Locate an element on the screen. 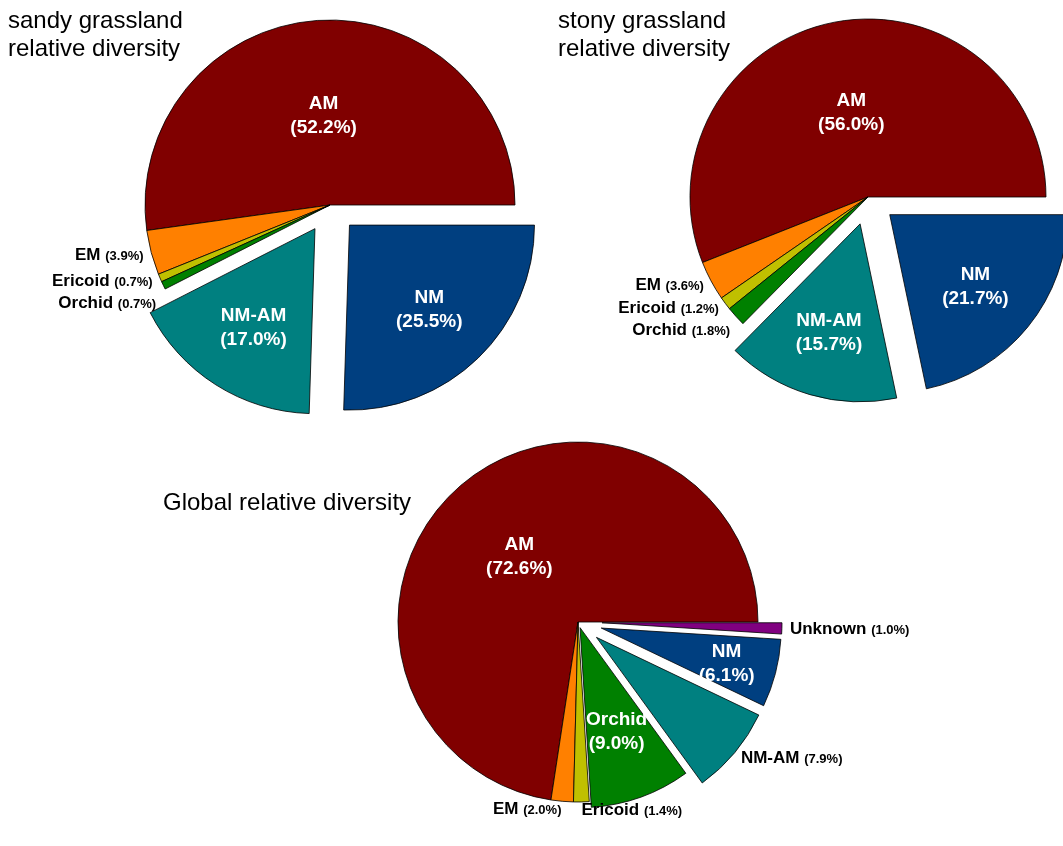 The height and width of the screenshot is (846, 1063). data-label: (52.2%) is located at coordinates (323, 126).